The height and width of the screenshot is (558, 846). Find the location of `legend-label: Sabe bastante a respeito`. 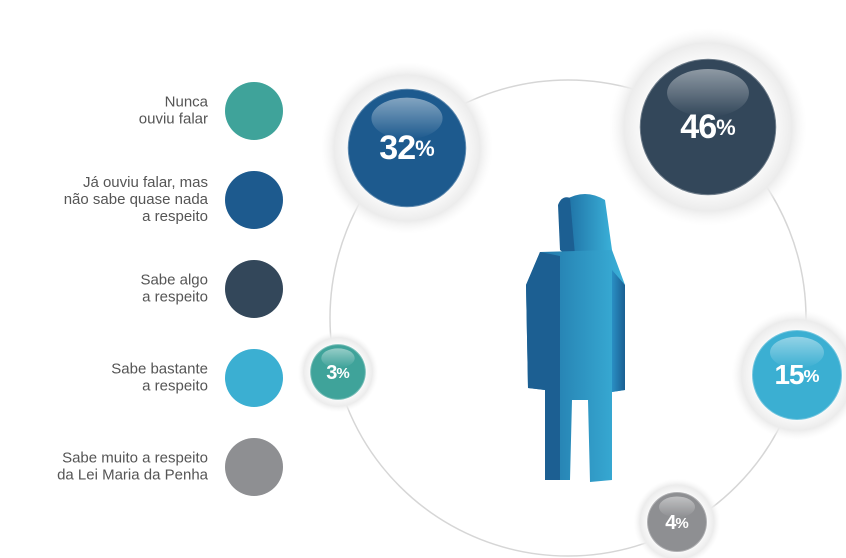

legend-label: Sabe bastante a respeito is located at coordinates (159, 377).